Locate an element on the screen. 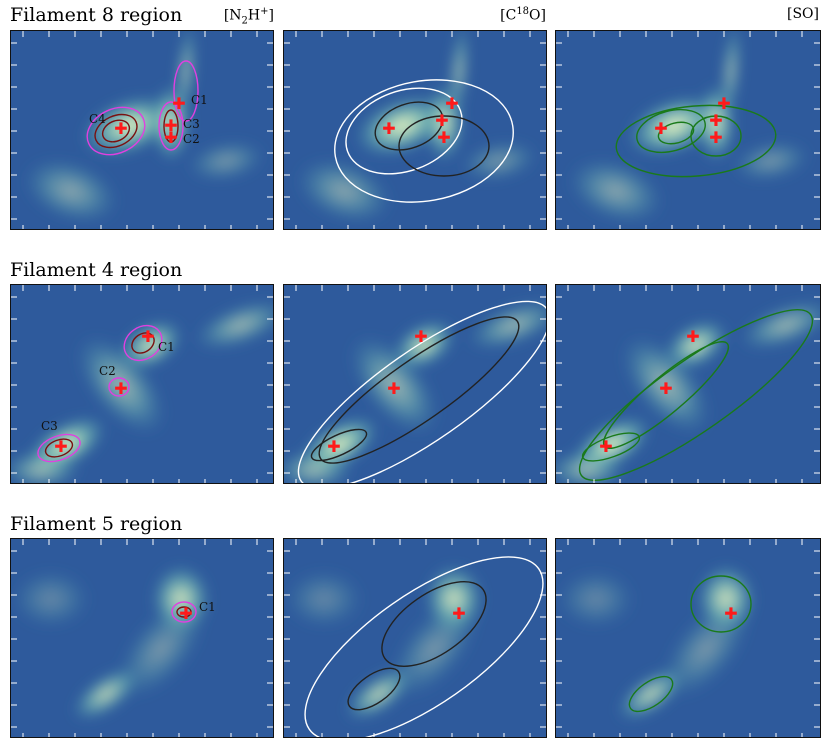  intensity-map: ✚ ✚ ✚ C1 C2 C3 is located at coordinates (142, 384).